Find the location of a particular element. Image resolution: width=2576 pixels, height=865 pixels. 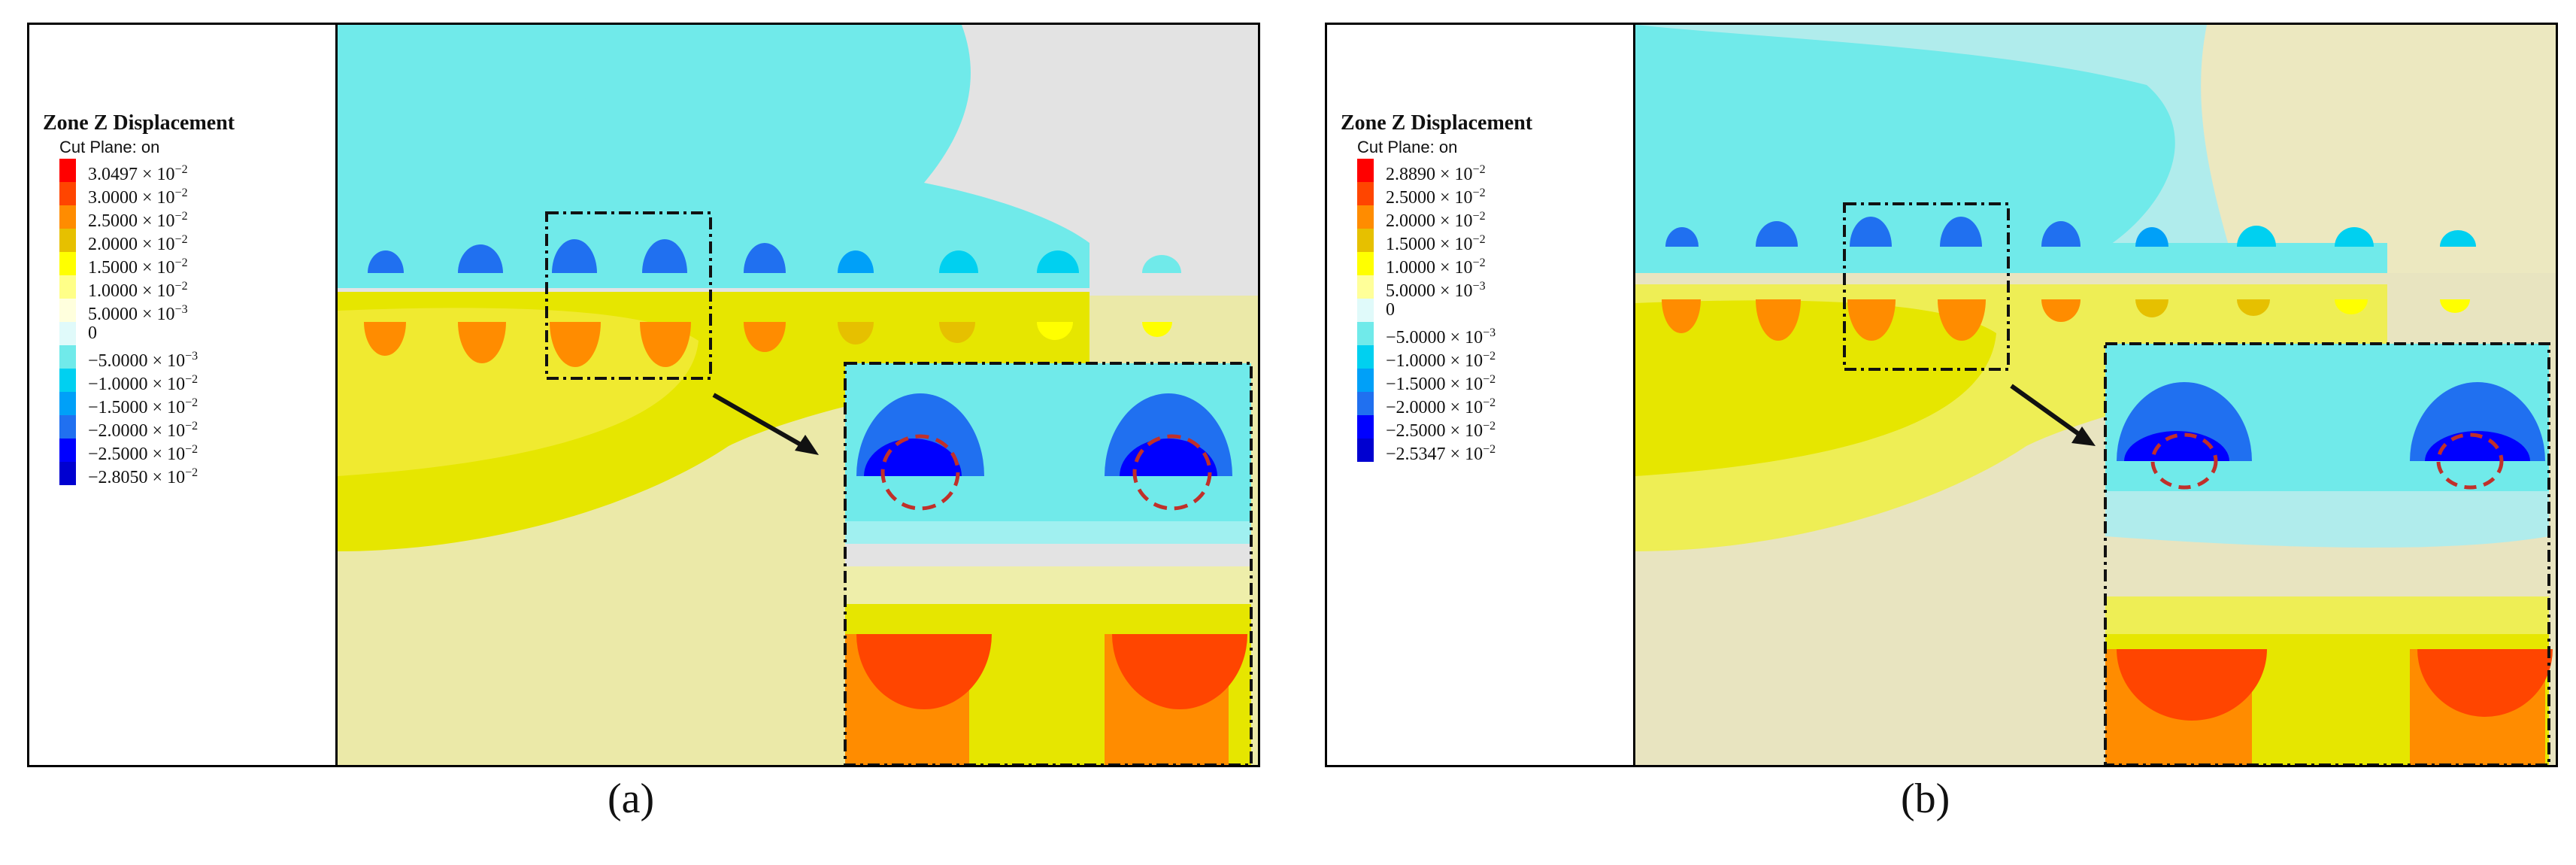

legend-entry: 2.5000 × 10−2 is located at coordinates (194, 218).